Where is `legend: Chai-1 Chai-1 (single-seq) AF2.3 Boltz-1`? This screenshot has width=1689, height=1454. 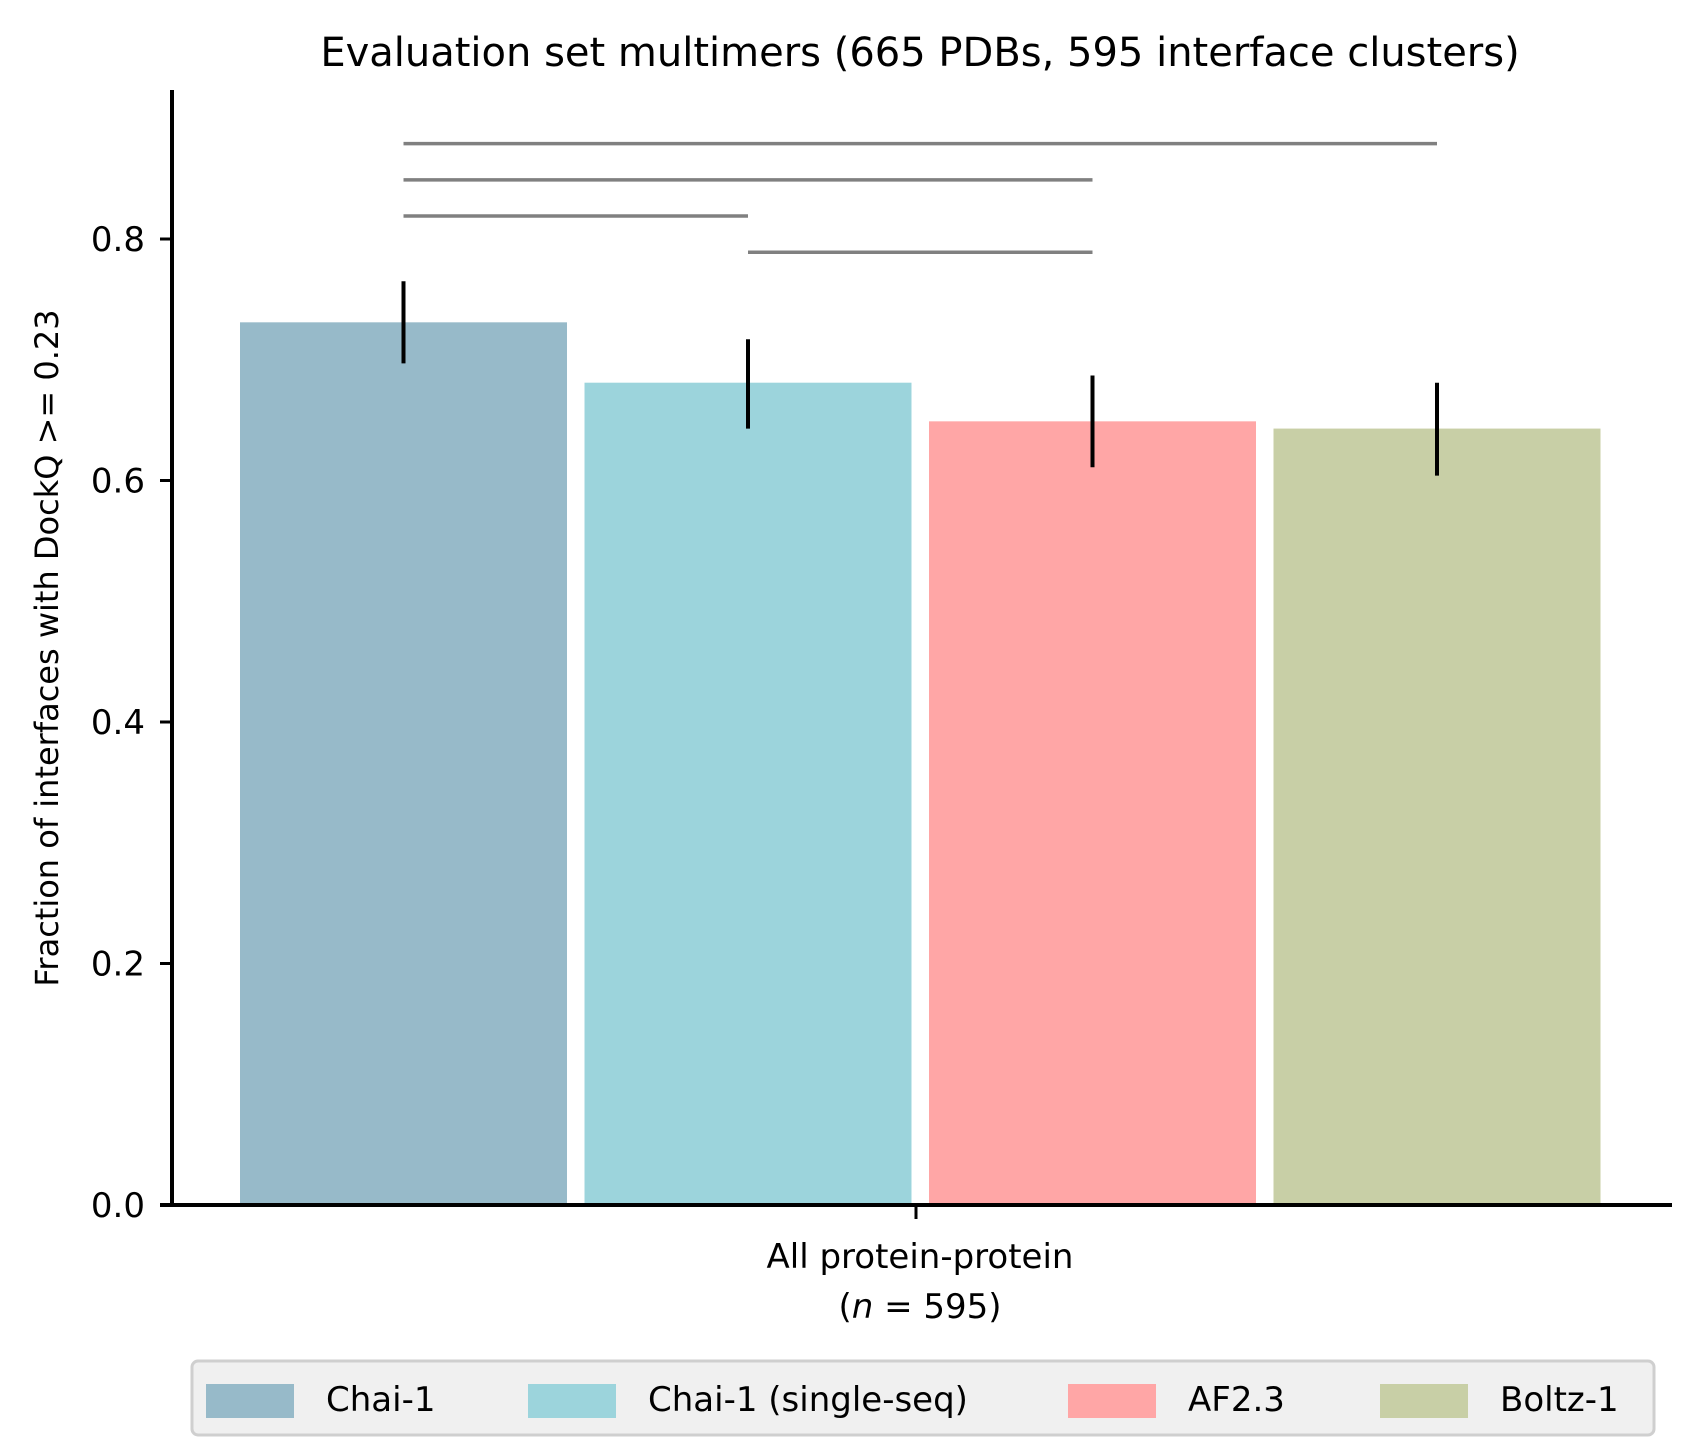
legend: Chai-1 Chai-1 (single-seq) AF2.3 Boltz-1 is located at coordinates (923, 1398).